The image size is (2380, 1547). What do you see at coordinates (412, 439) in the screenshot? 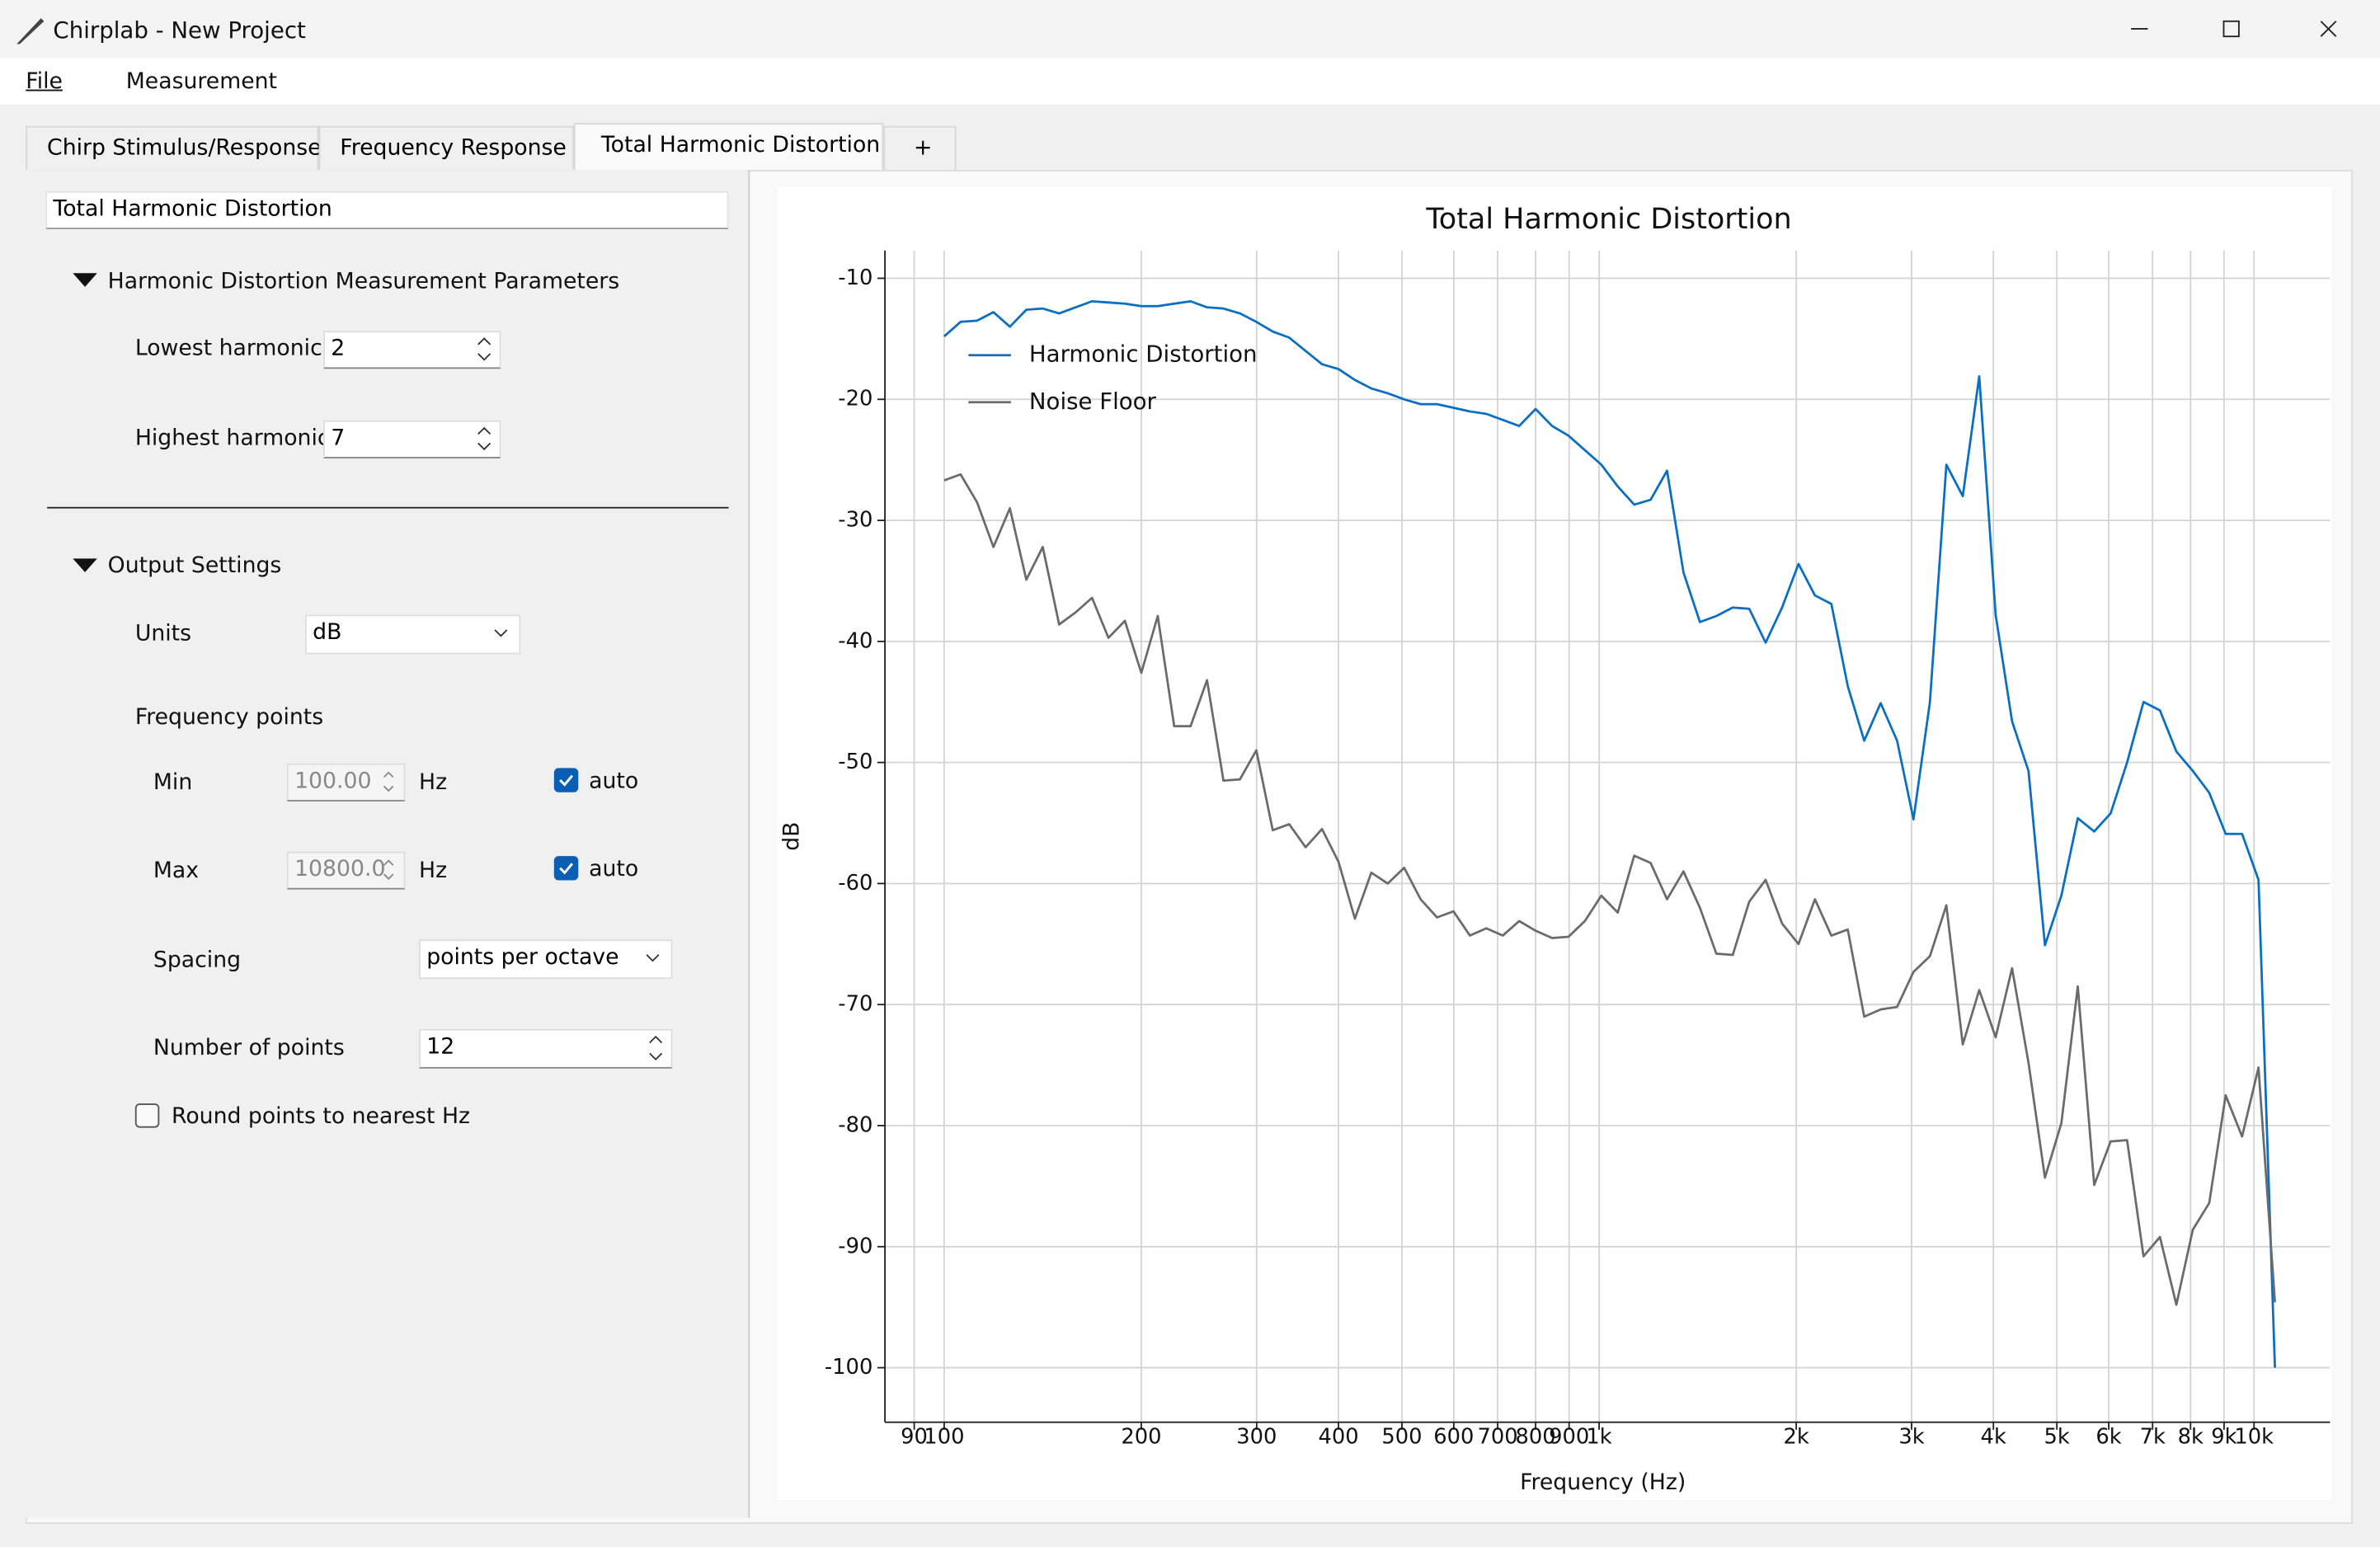
I see `spin-box: 7` at bounding box center [412, 439].